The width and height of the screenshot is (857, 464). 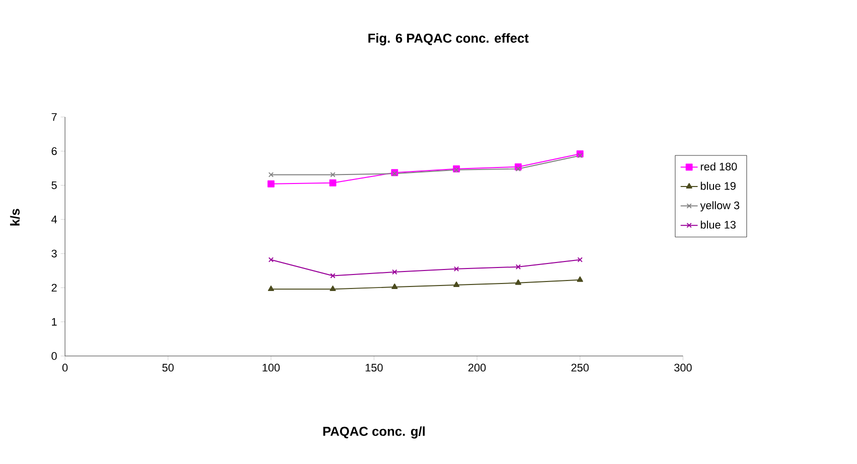 What do you see at coordinates (54, 356) in the screenshot?
I see `y-tick-label: 0` at bounding box center [54, 356].